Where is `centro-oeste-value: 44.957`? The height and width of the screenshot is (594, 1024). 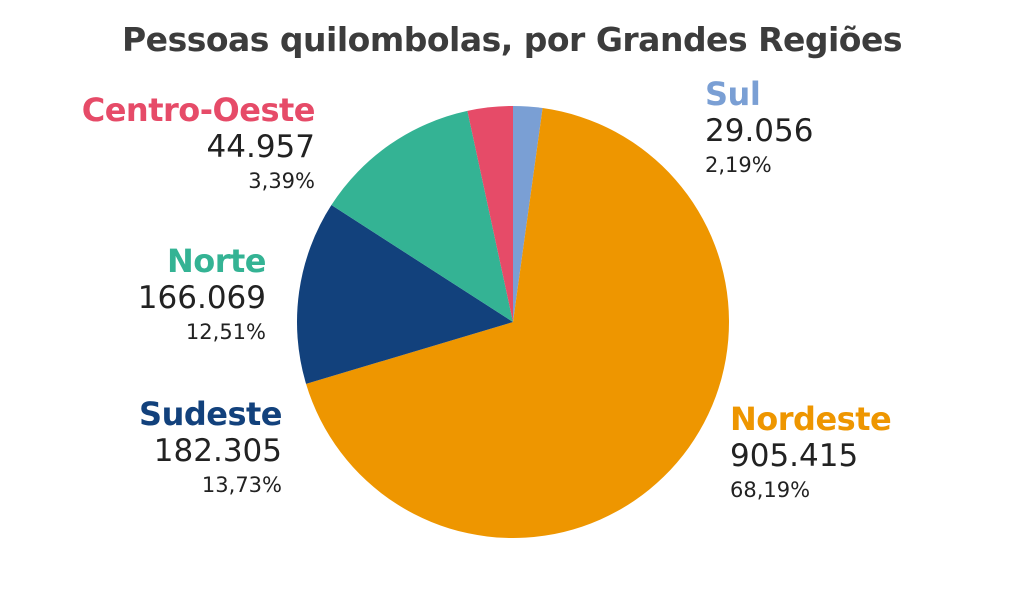
centro-oeste-value: 44.957 is located at coordinates (260, 147).